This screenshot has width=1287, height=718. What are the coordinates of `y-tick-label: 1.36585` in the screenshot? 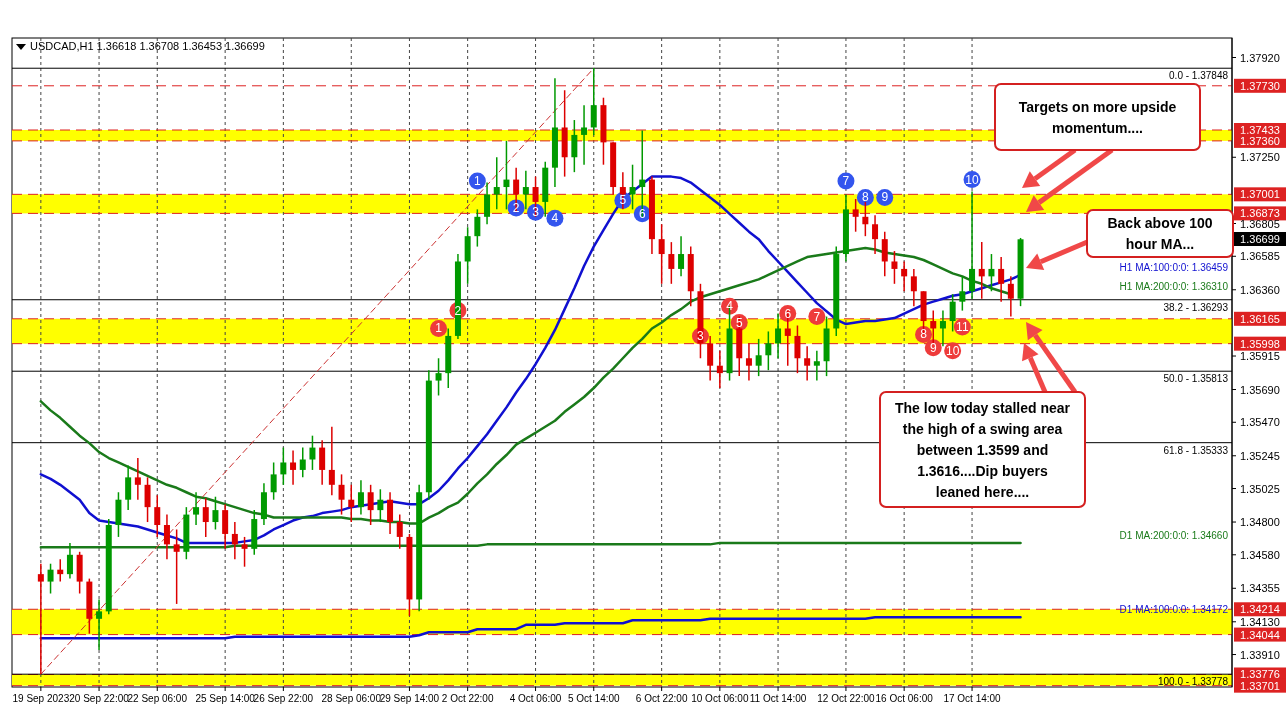 It's located at (1260, 256).